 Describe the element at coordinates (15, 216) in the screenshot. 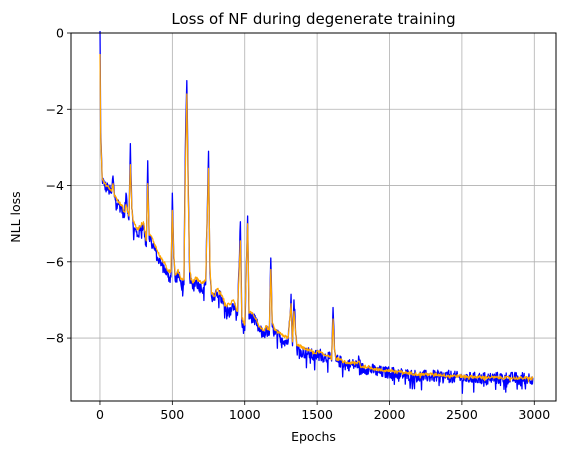

I see `y-axis-label: NLL loss` at that location.